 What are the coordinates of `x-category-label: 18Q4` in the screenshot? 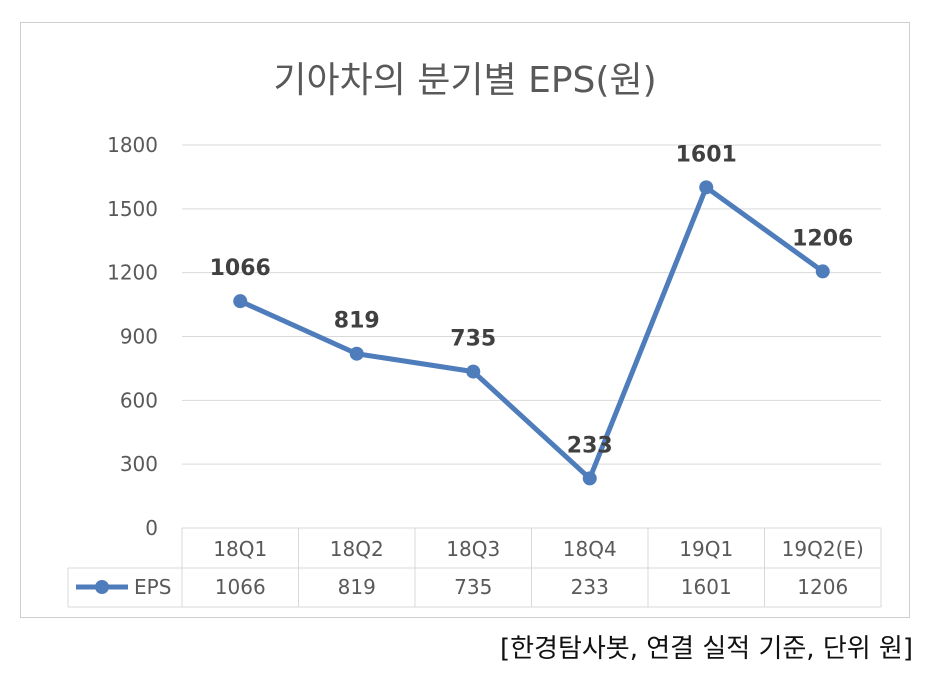 It's located at (590, 549).